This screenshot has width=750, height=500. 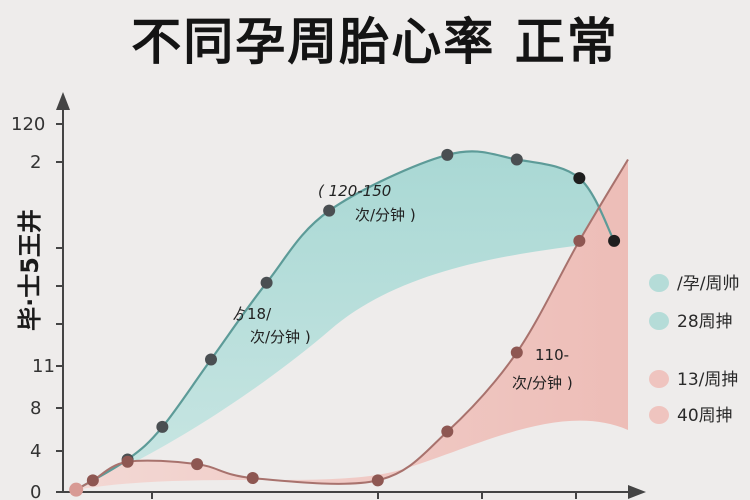 What do you see at coordinates (708, 284) in the screenshot?
I see `legend-label-1: /孕/周帅` at bounding box center [708, 284].